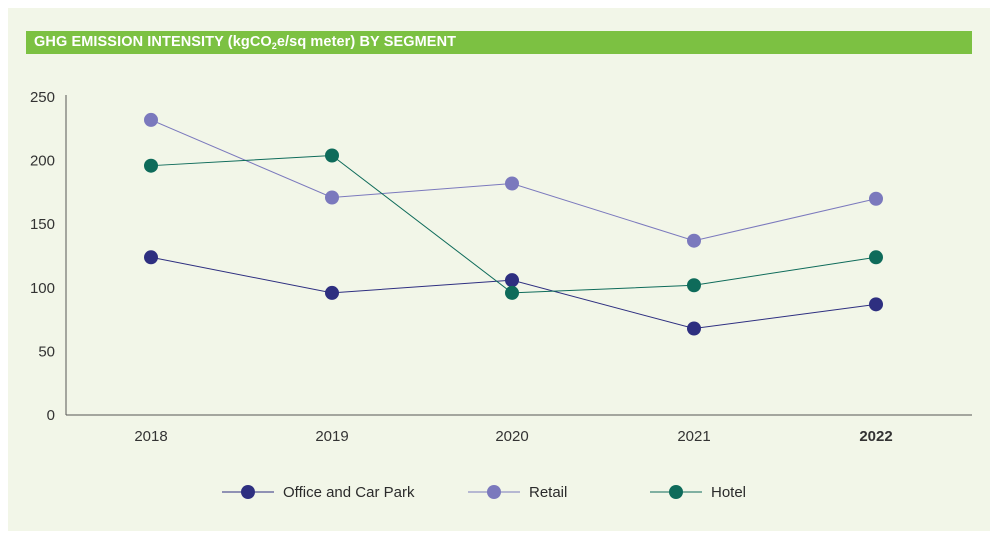 Image resolution: width=998 pixels, height=539 pixels. What do you see at coordinates (484, 492) in the screenshot?
I see `legend: Office and Car Park Retail Hotel` at bounding box center [484, 492].